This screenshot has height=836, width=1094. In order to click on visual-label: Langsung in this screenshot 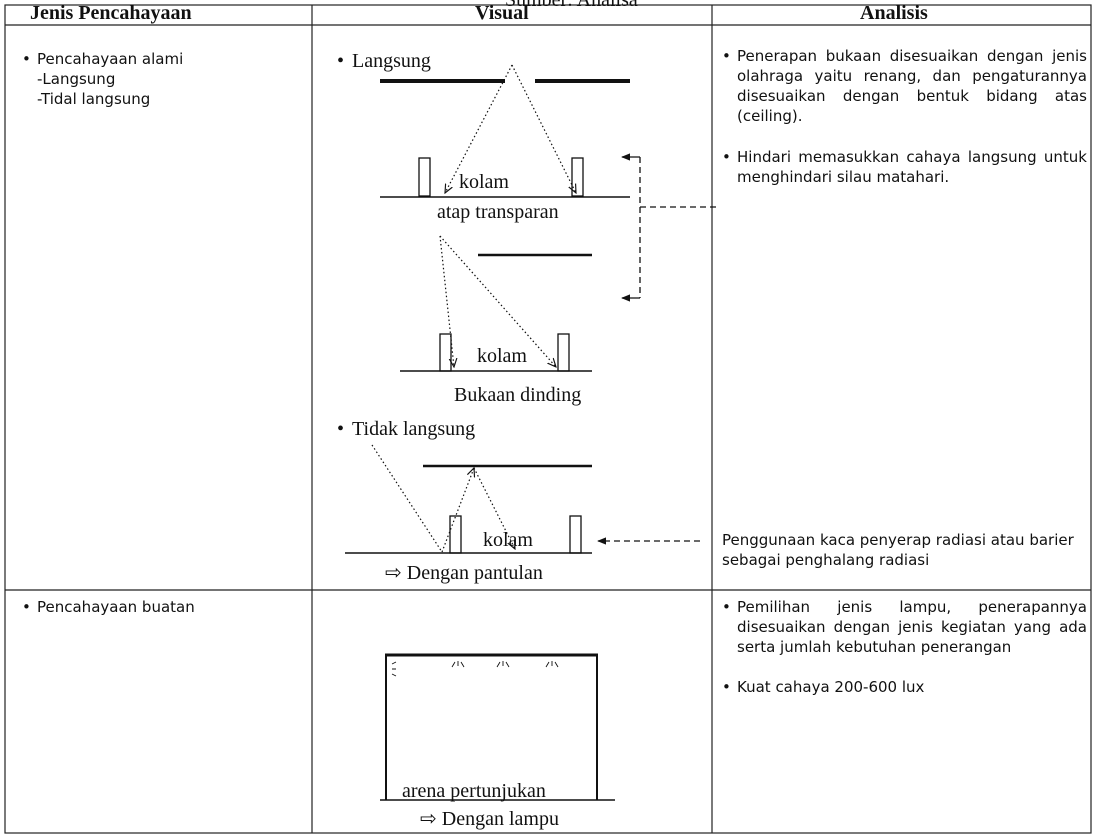, I will do `click(384, 61)`.